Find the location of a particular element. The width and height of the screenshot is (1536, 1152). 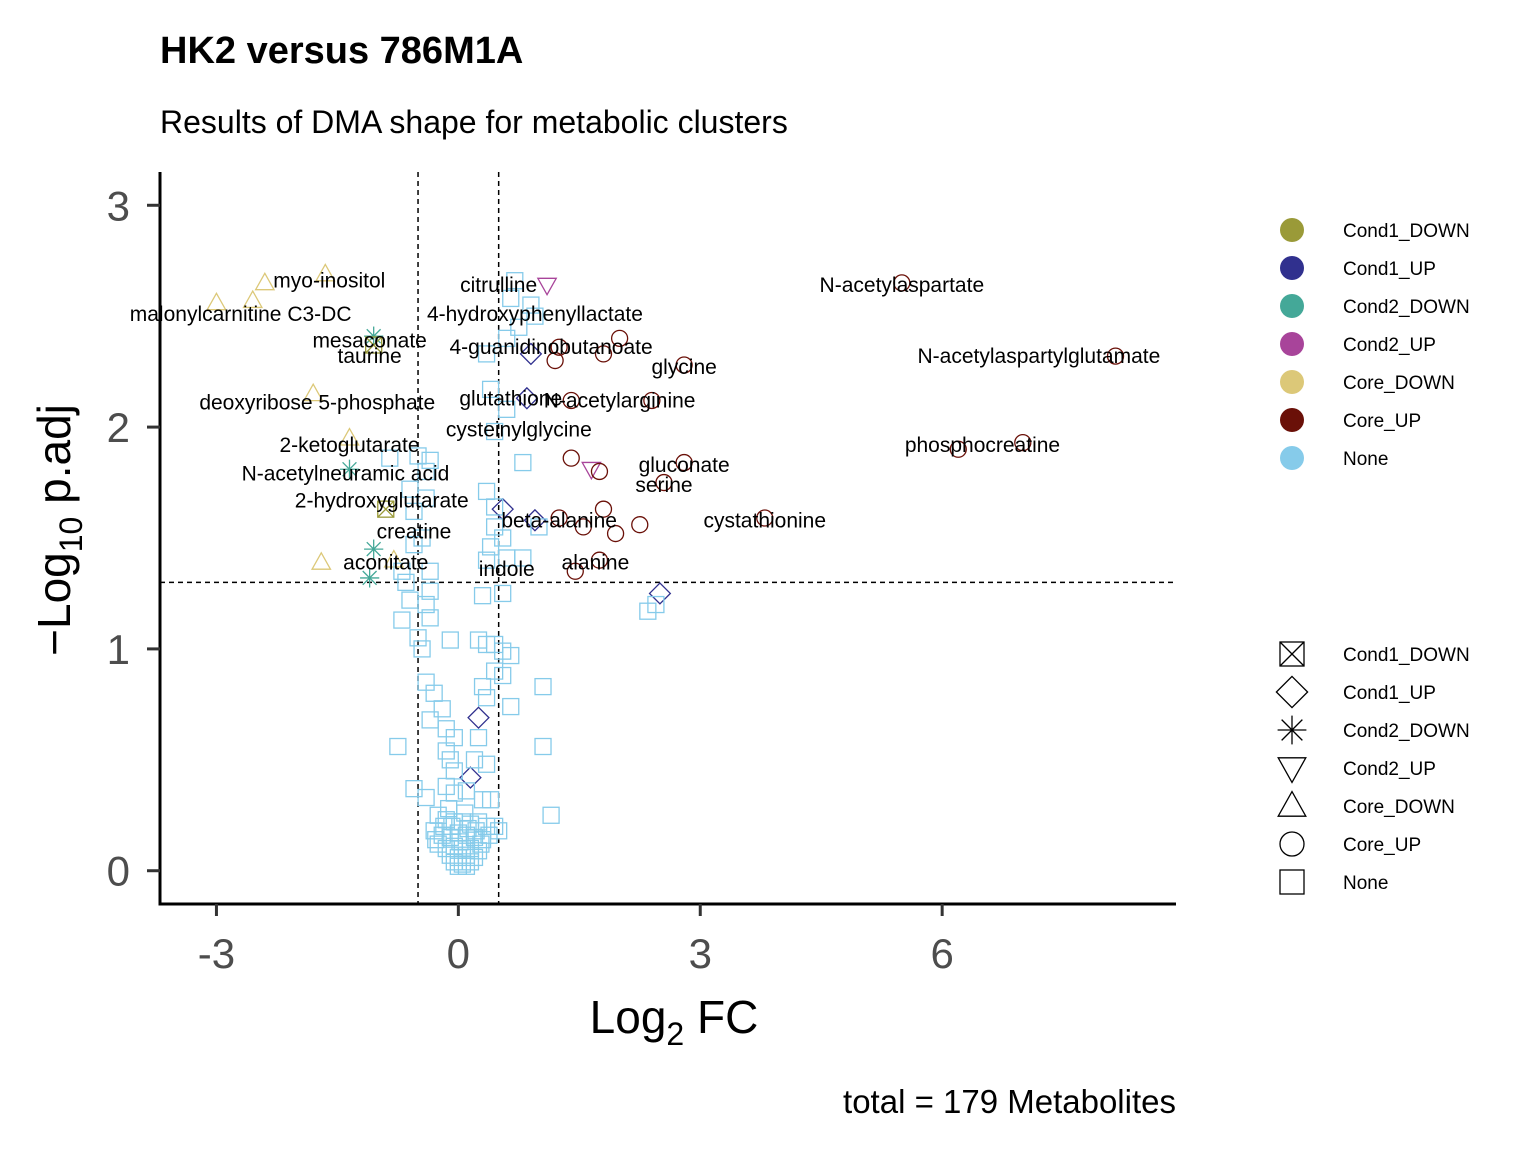

point-label: mesaconate is located at coordinates (369, 341).